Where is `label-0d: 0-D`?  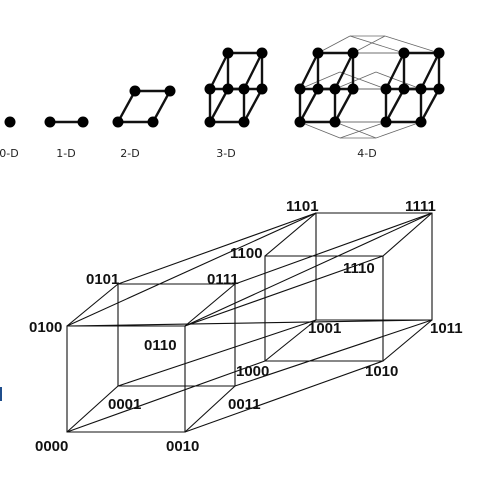 label-0d: 0-D is located at coordinates (9, 153).